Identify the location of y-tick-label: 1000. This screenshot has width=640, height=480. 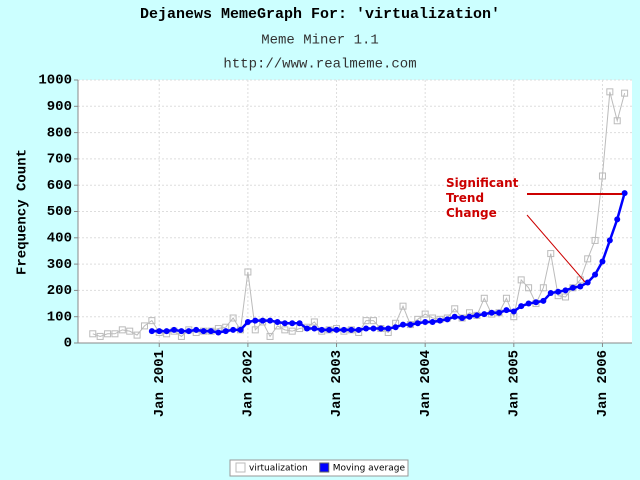
(55, 81).